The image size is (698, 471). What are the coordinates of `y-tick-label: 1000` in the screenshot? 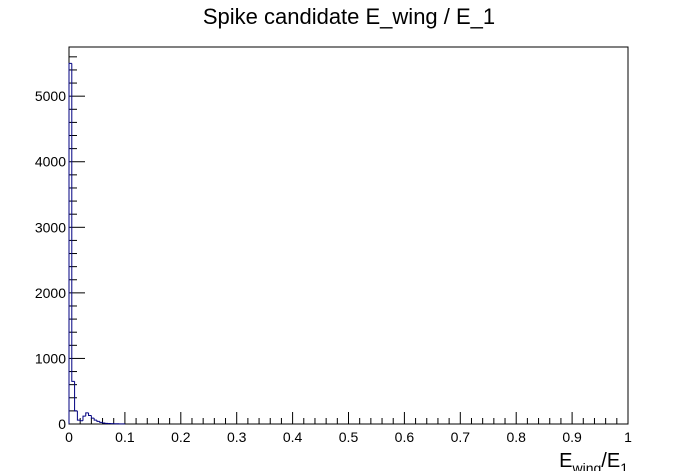 It's located at (50, 358).